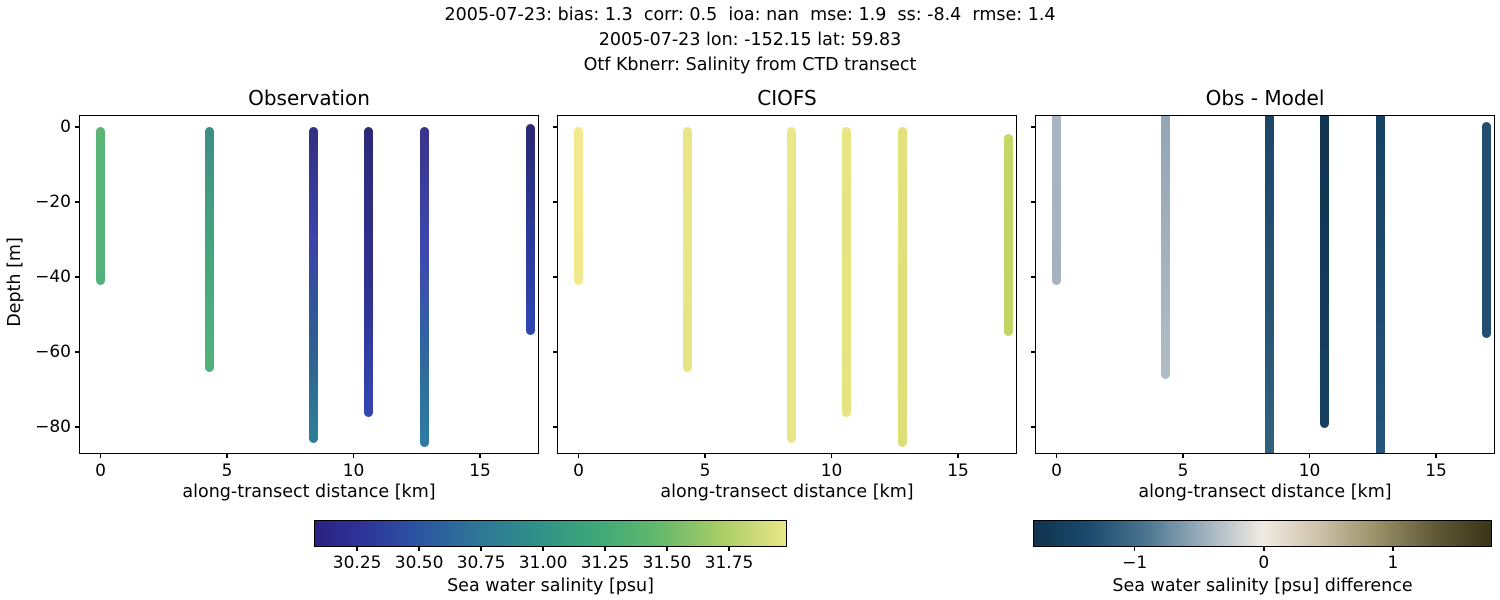 This screenshot has height=600, width=1500. Describe the element at coordinates (309, 98) in the screenshot. I see `panel-title: Observation` at that location.